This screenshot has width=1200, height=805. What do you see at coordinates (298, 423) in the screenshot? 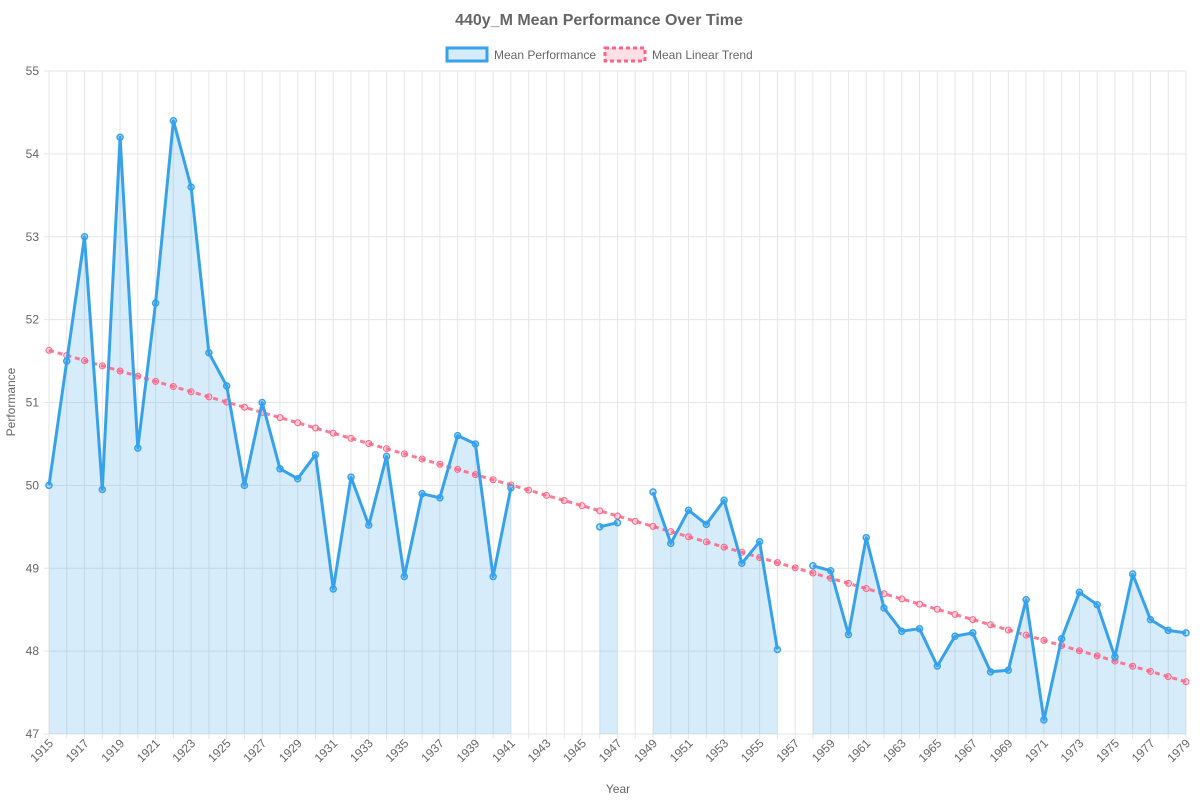
I see `trend-point-1929` at bounding box center [298, 423].